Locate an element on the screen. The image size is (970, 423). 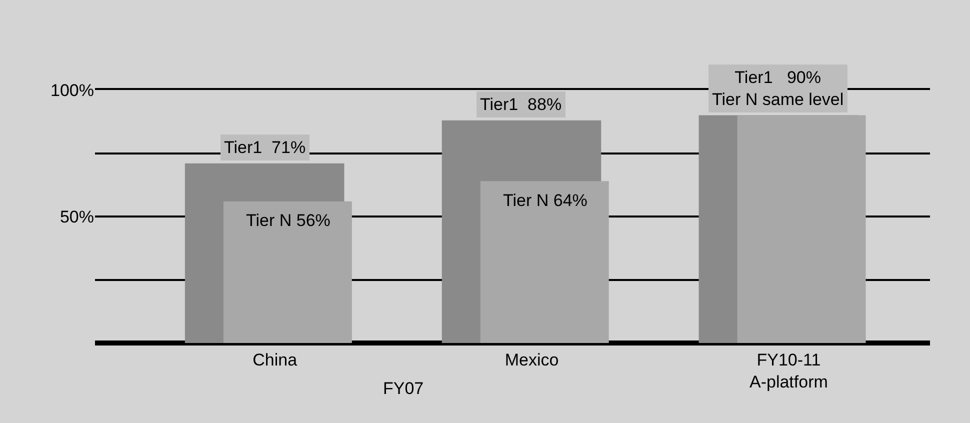
data-label: Tier1 88% is located at coordinates (521, 104).